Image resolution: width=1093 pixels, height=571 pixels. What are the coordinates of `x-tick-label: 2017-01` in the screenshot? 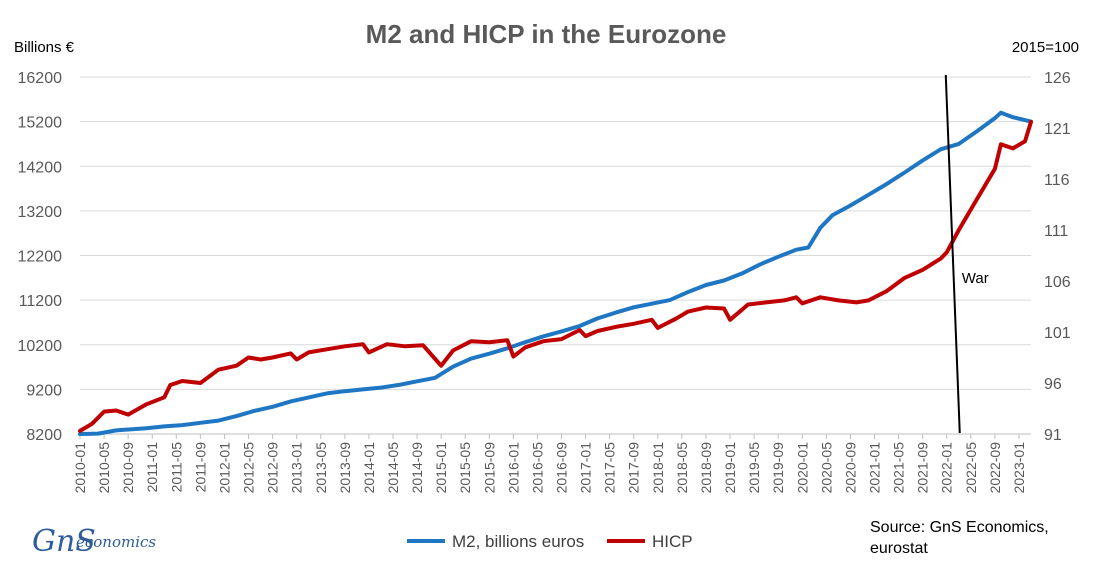 It's located at (586, 468).